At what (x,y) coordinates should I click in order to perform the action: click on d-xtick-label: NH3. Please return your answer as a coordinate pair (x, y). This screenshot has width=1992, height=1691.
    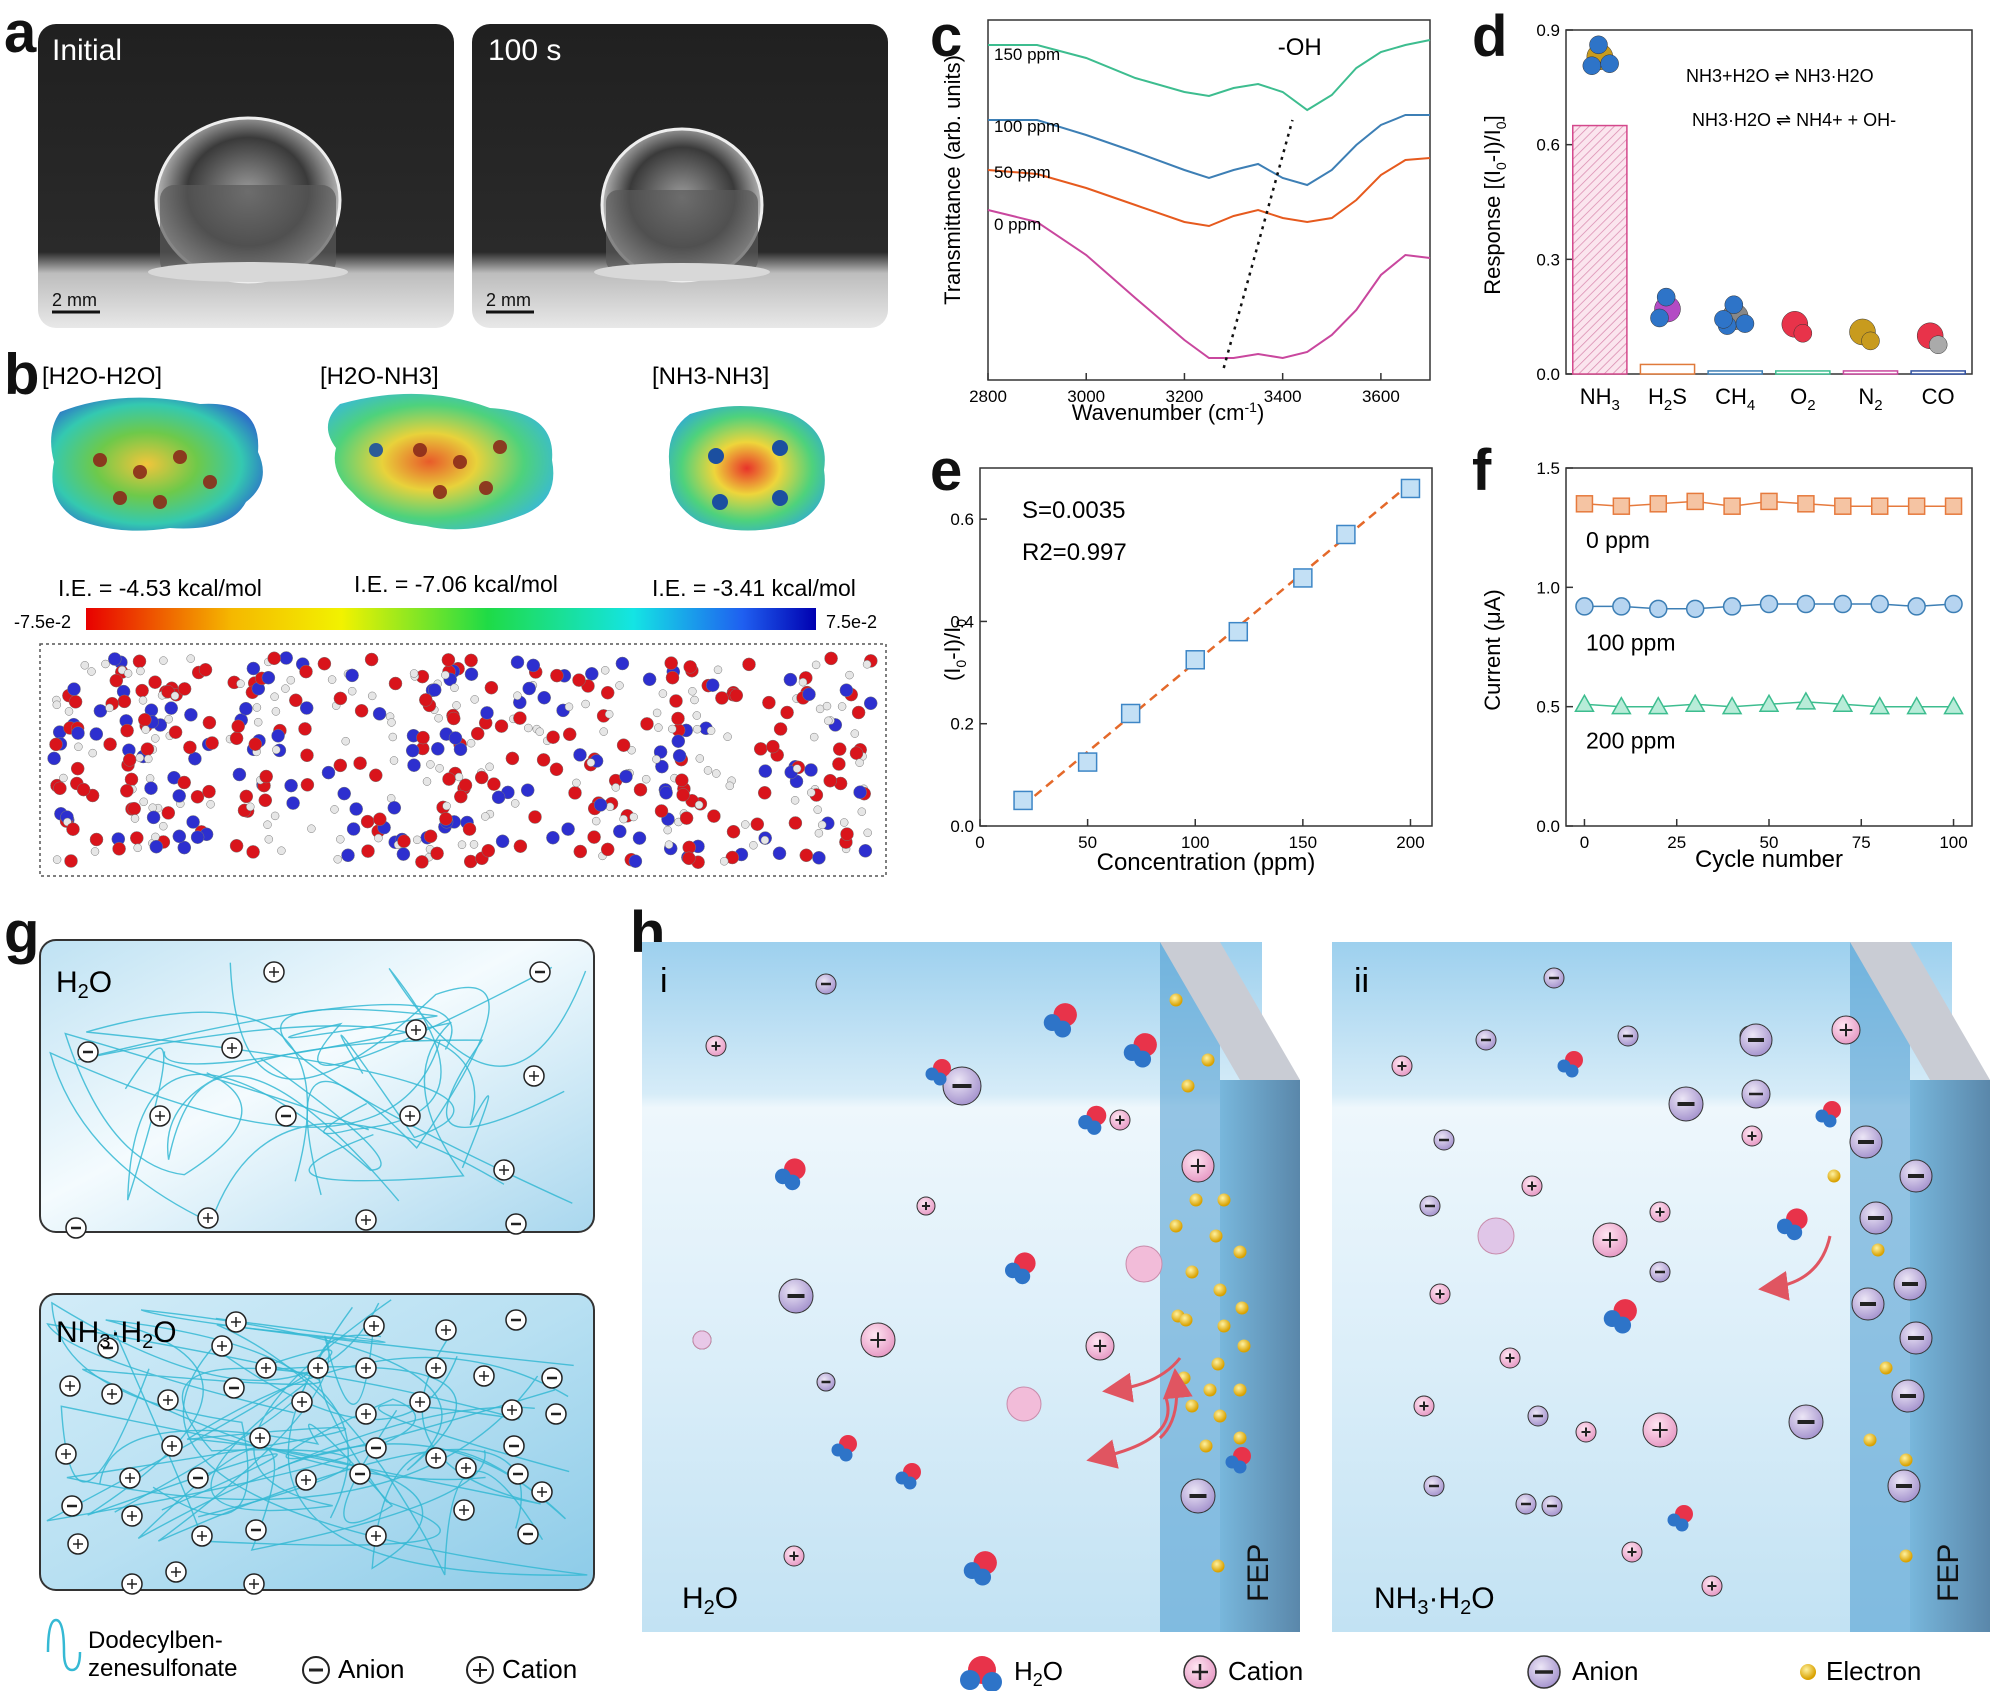
    Looking at the image, I should click on (1600, 399).